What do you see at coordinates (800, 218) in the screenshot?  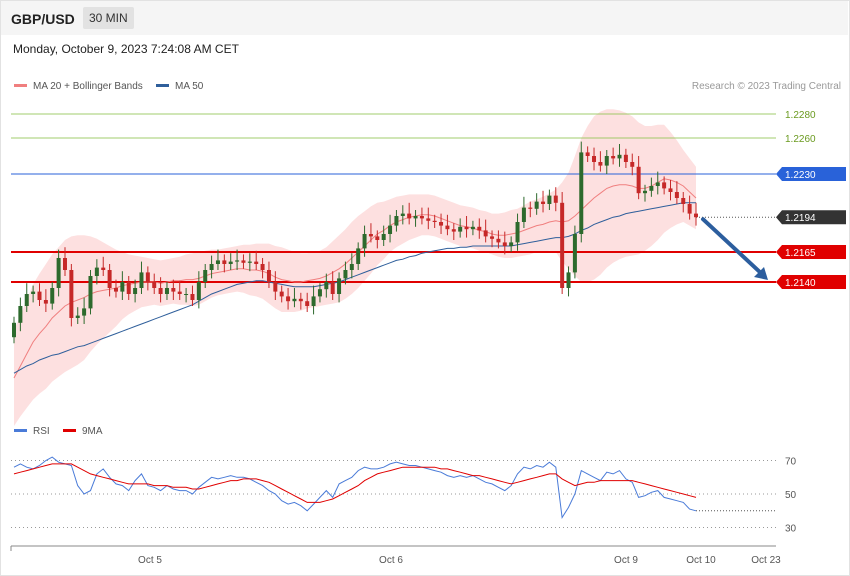 I see `level-label-1.2194: 1.2194` at bounding box center [800, 218].